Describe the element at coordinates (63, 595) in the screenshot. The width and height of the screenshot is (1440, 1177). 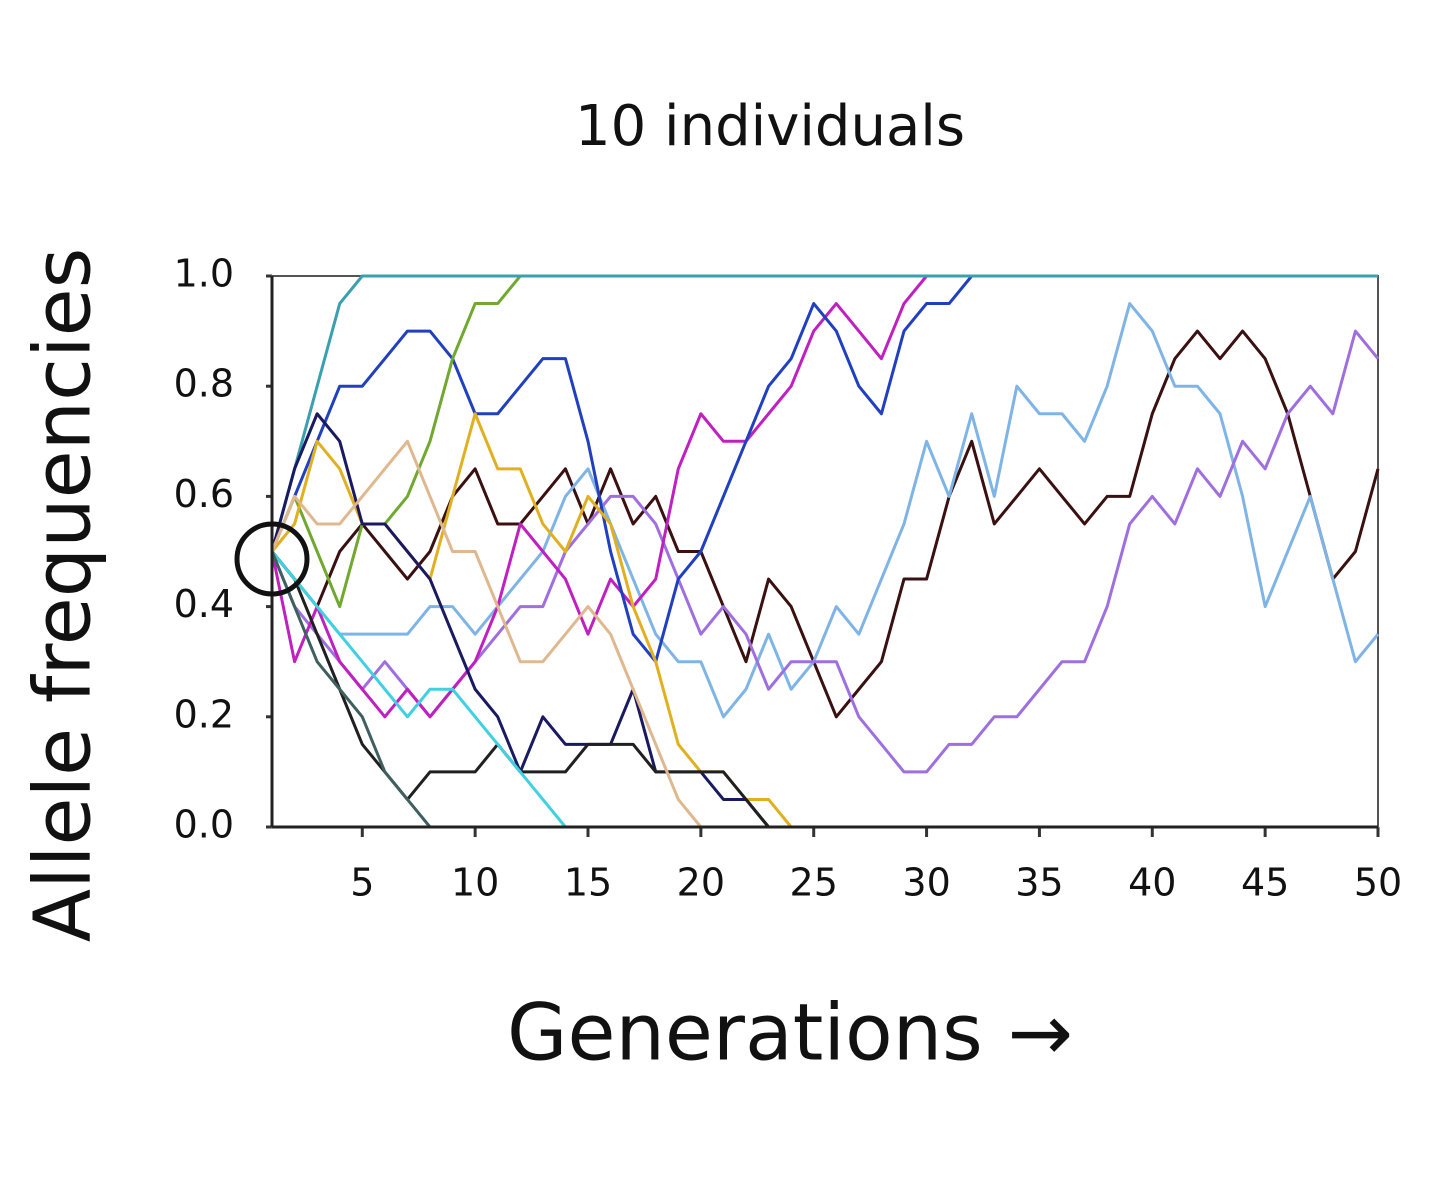
I see `y-axis-label: Allele frequencies` at that location.